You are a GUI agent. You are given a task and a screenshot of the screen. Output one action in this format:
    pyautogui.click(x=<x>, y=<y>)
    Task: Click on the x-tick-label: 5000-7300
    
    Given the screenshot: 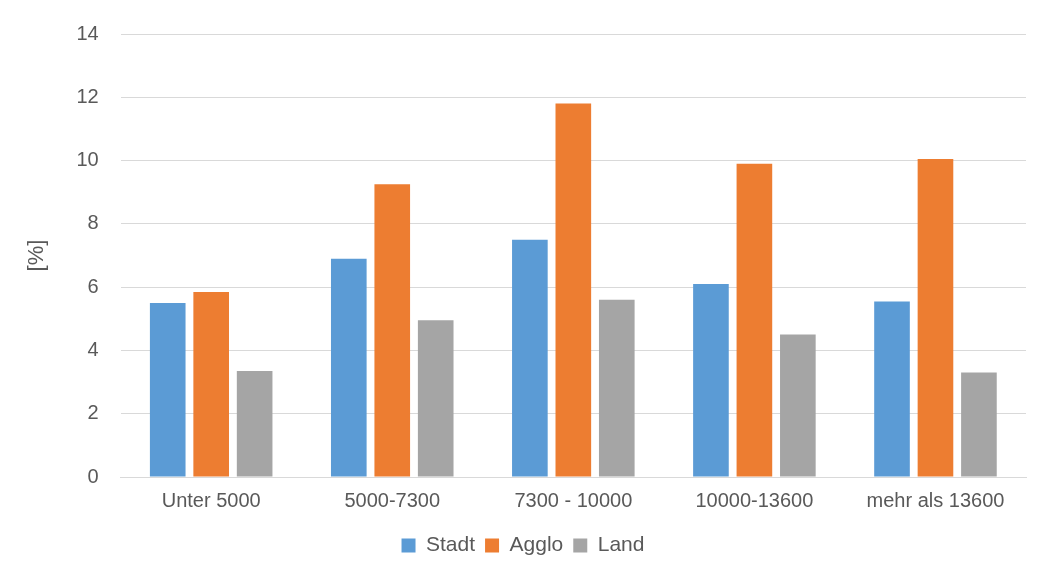 What is the action you would take?
    pyautogui.click(x=392, y=499)
    